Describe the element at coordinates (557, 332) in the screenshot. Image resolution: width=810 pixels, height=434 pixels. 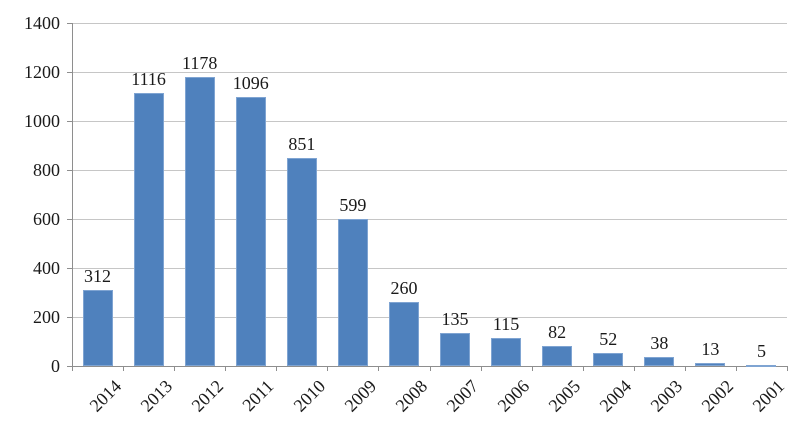
I see `bar-value-label: 82` at that location.